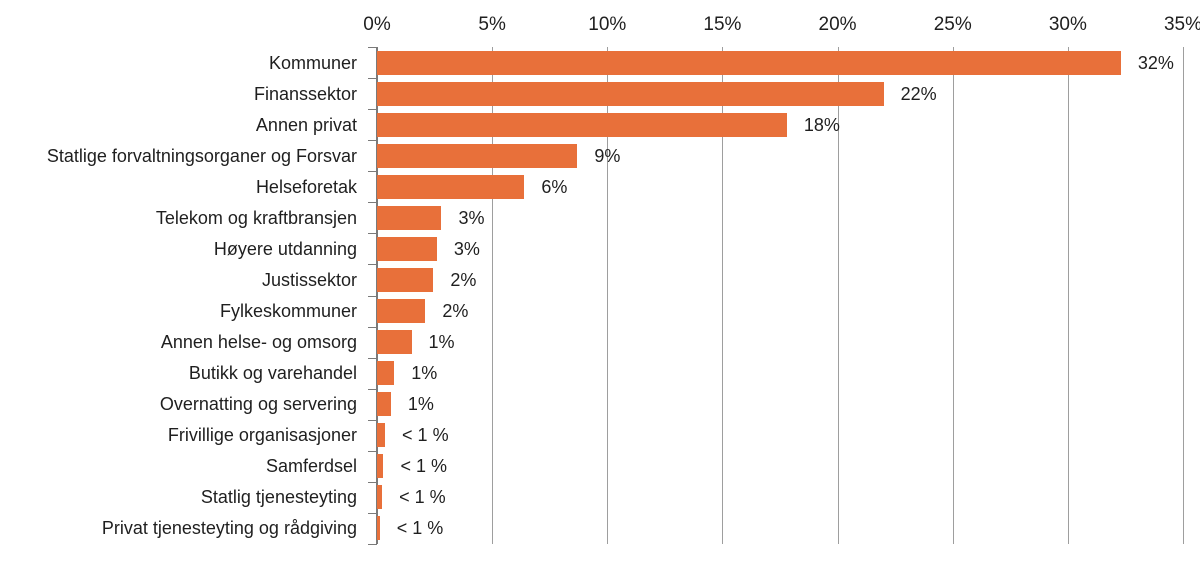 Image resolution: width=1200 pixels, height=562 pixels. I want to click on category-label: Privat tjenesteyting og rådgiving, so click(229, 528).